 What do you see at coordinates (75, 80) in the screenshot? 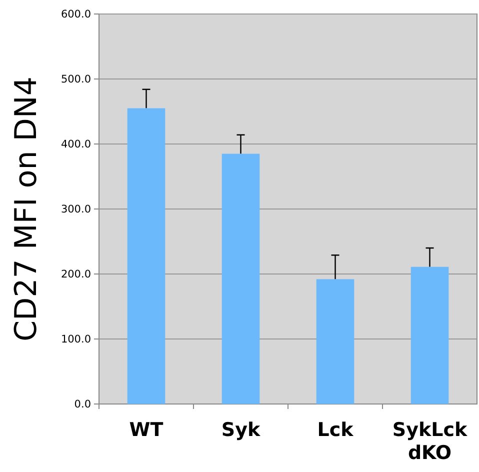
I see `y-tick-label: 500.0` at bounding box center [75, 80].